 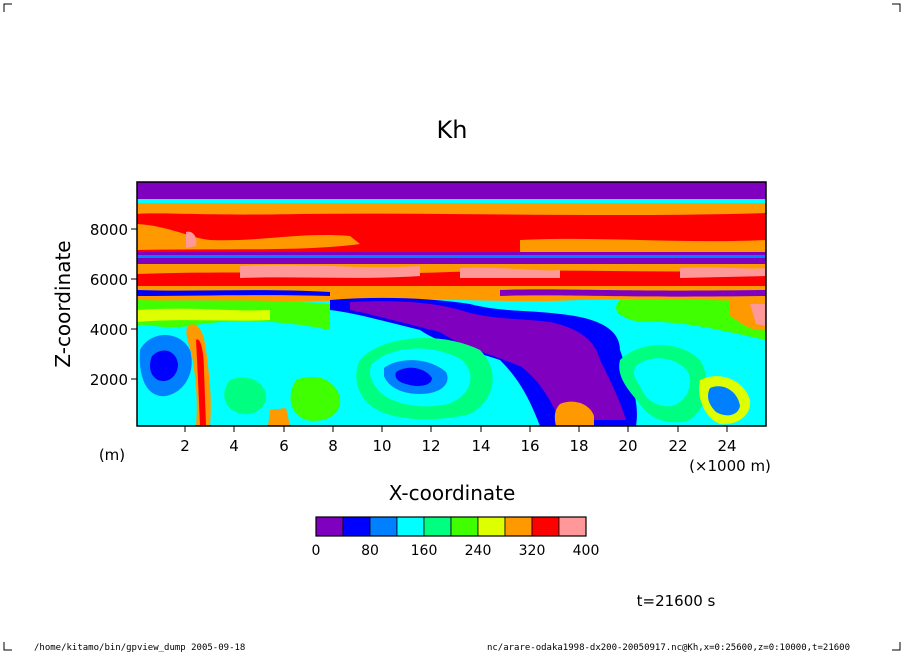 What do you see at coordinates (316, 551) in the screenshot?
I see `colorbar-label: 0` at bounding box center [316, 551].